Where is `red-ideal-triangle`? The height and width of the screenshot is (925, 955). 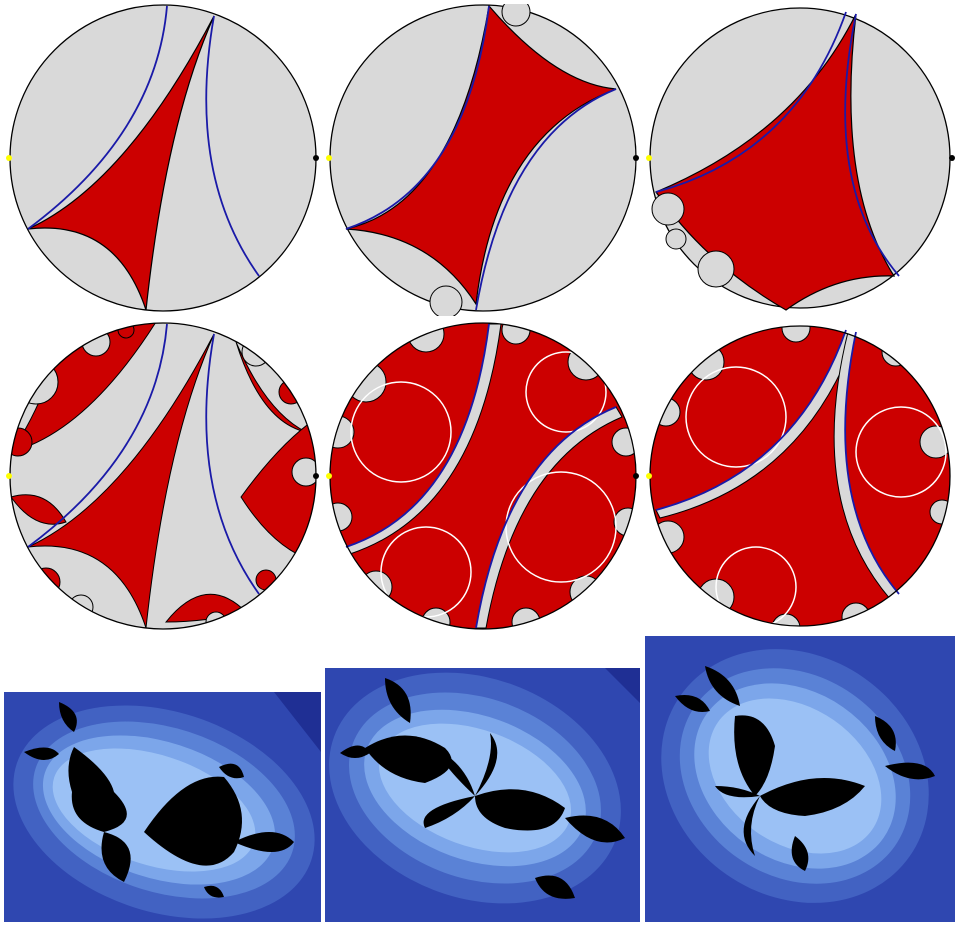 red-ideal-triangle is located at coordinates (121, 163).